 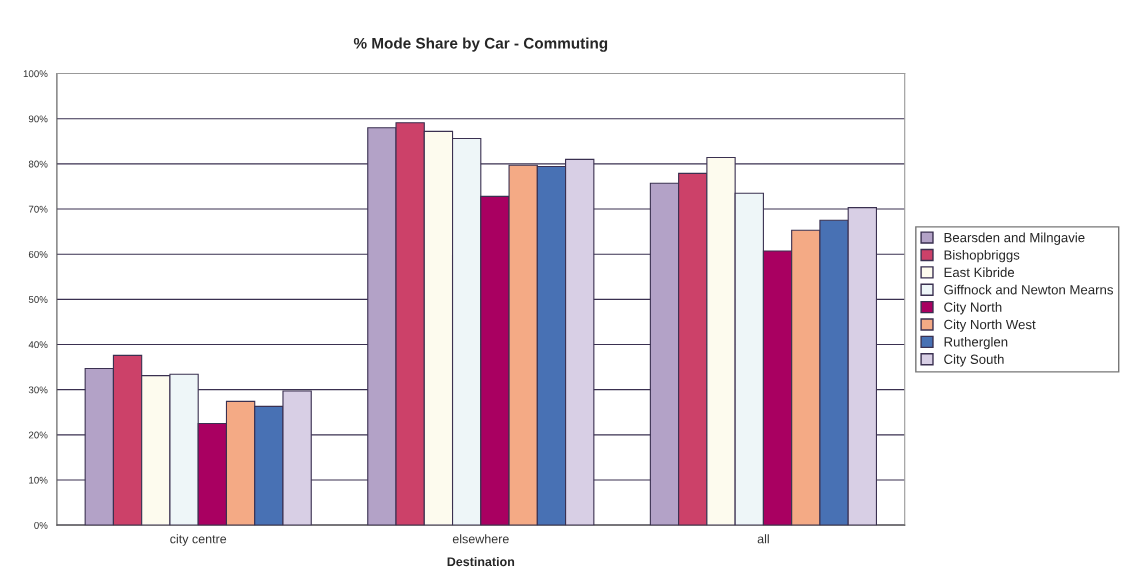 What do you see at coordinates (481, 561) in the screenshot?
I see `x-axis-title: Destination` at bounding box center [481, 561].